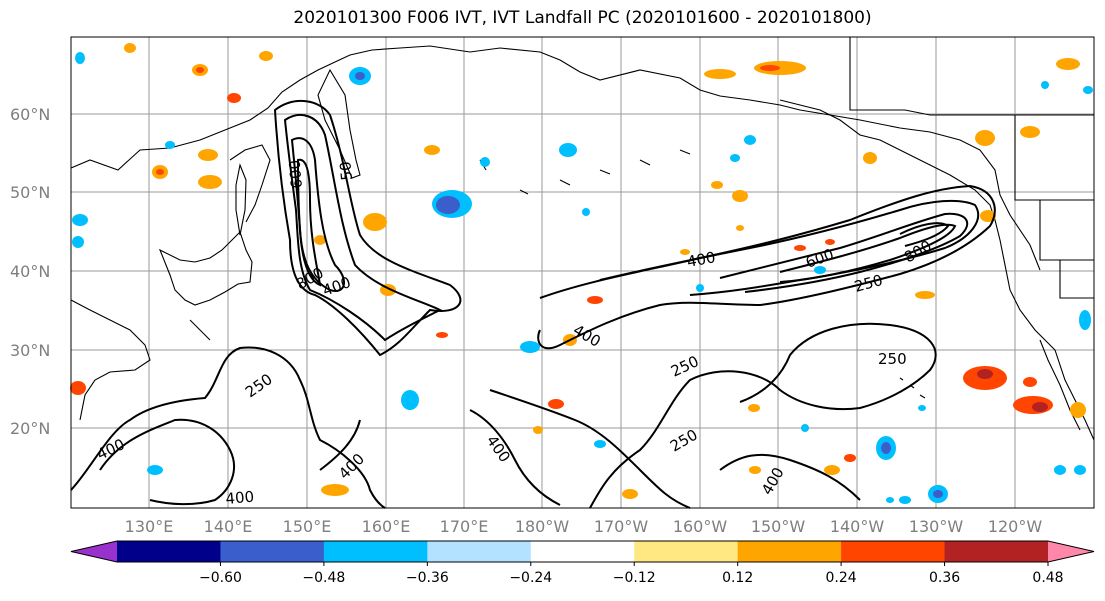 The image size is (1105, 601). Describe the element at coordinates (149, 526) in the screenshot. I see `lon-label: 130°E` at that location.